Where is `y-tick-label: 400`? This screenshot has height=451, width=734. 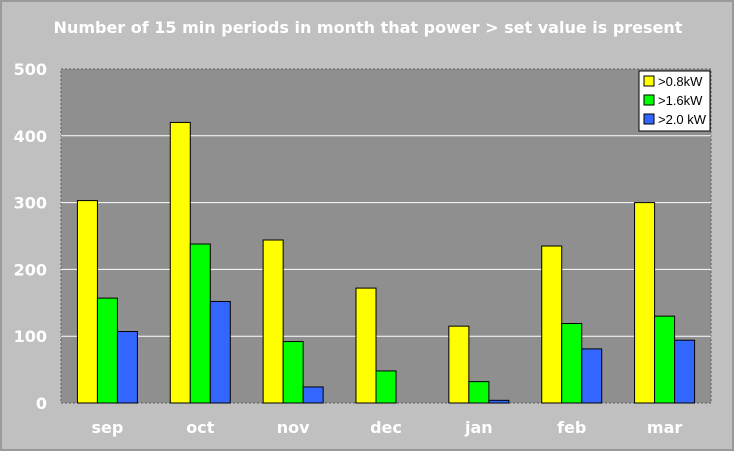 y-tick-label: 400 is located at coordinates (30, 136).